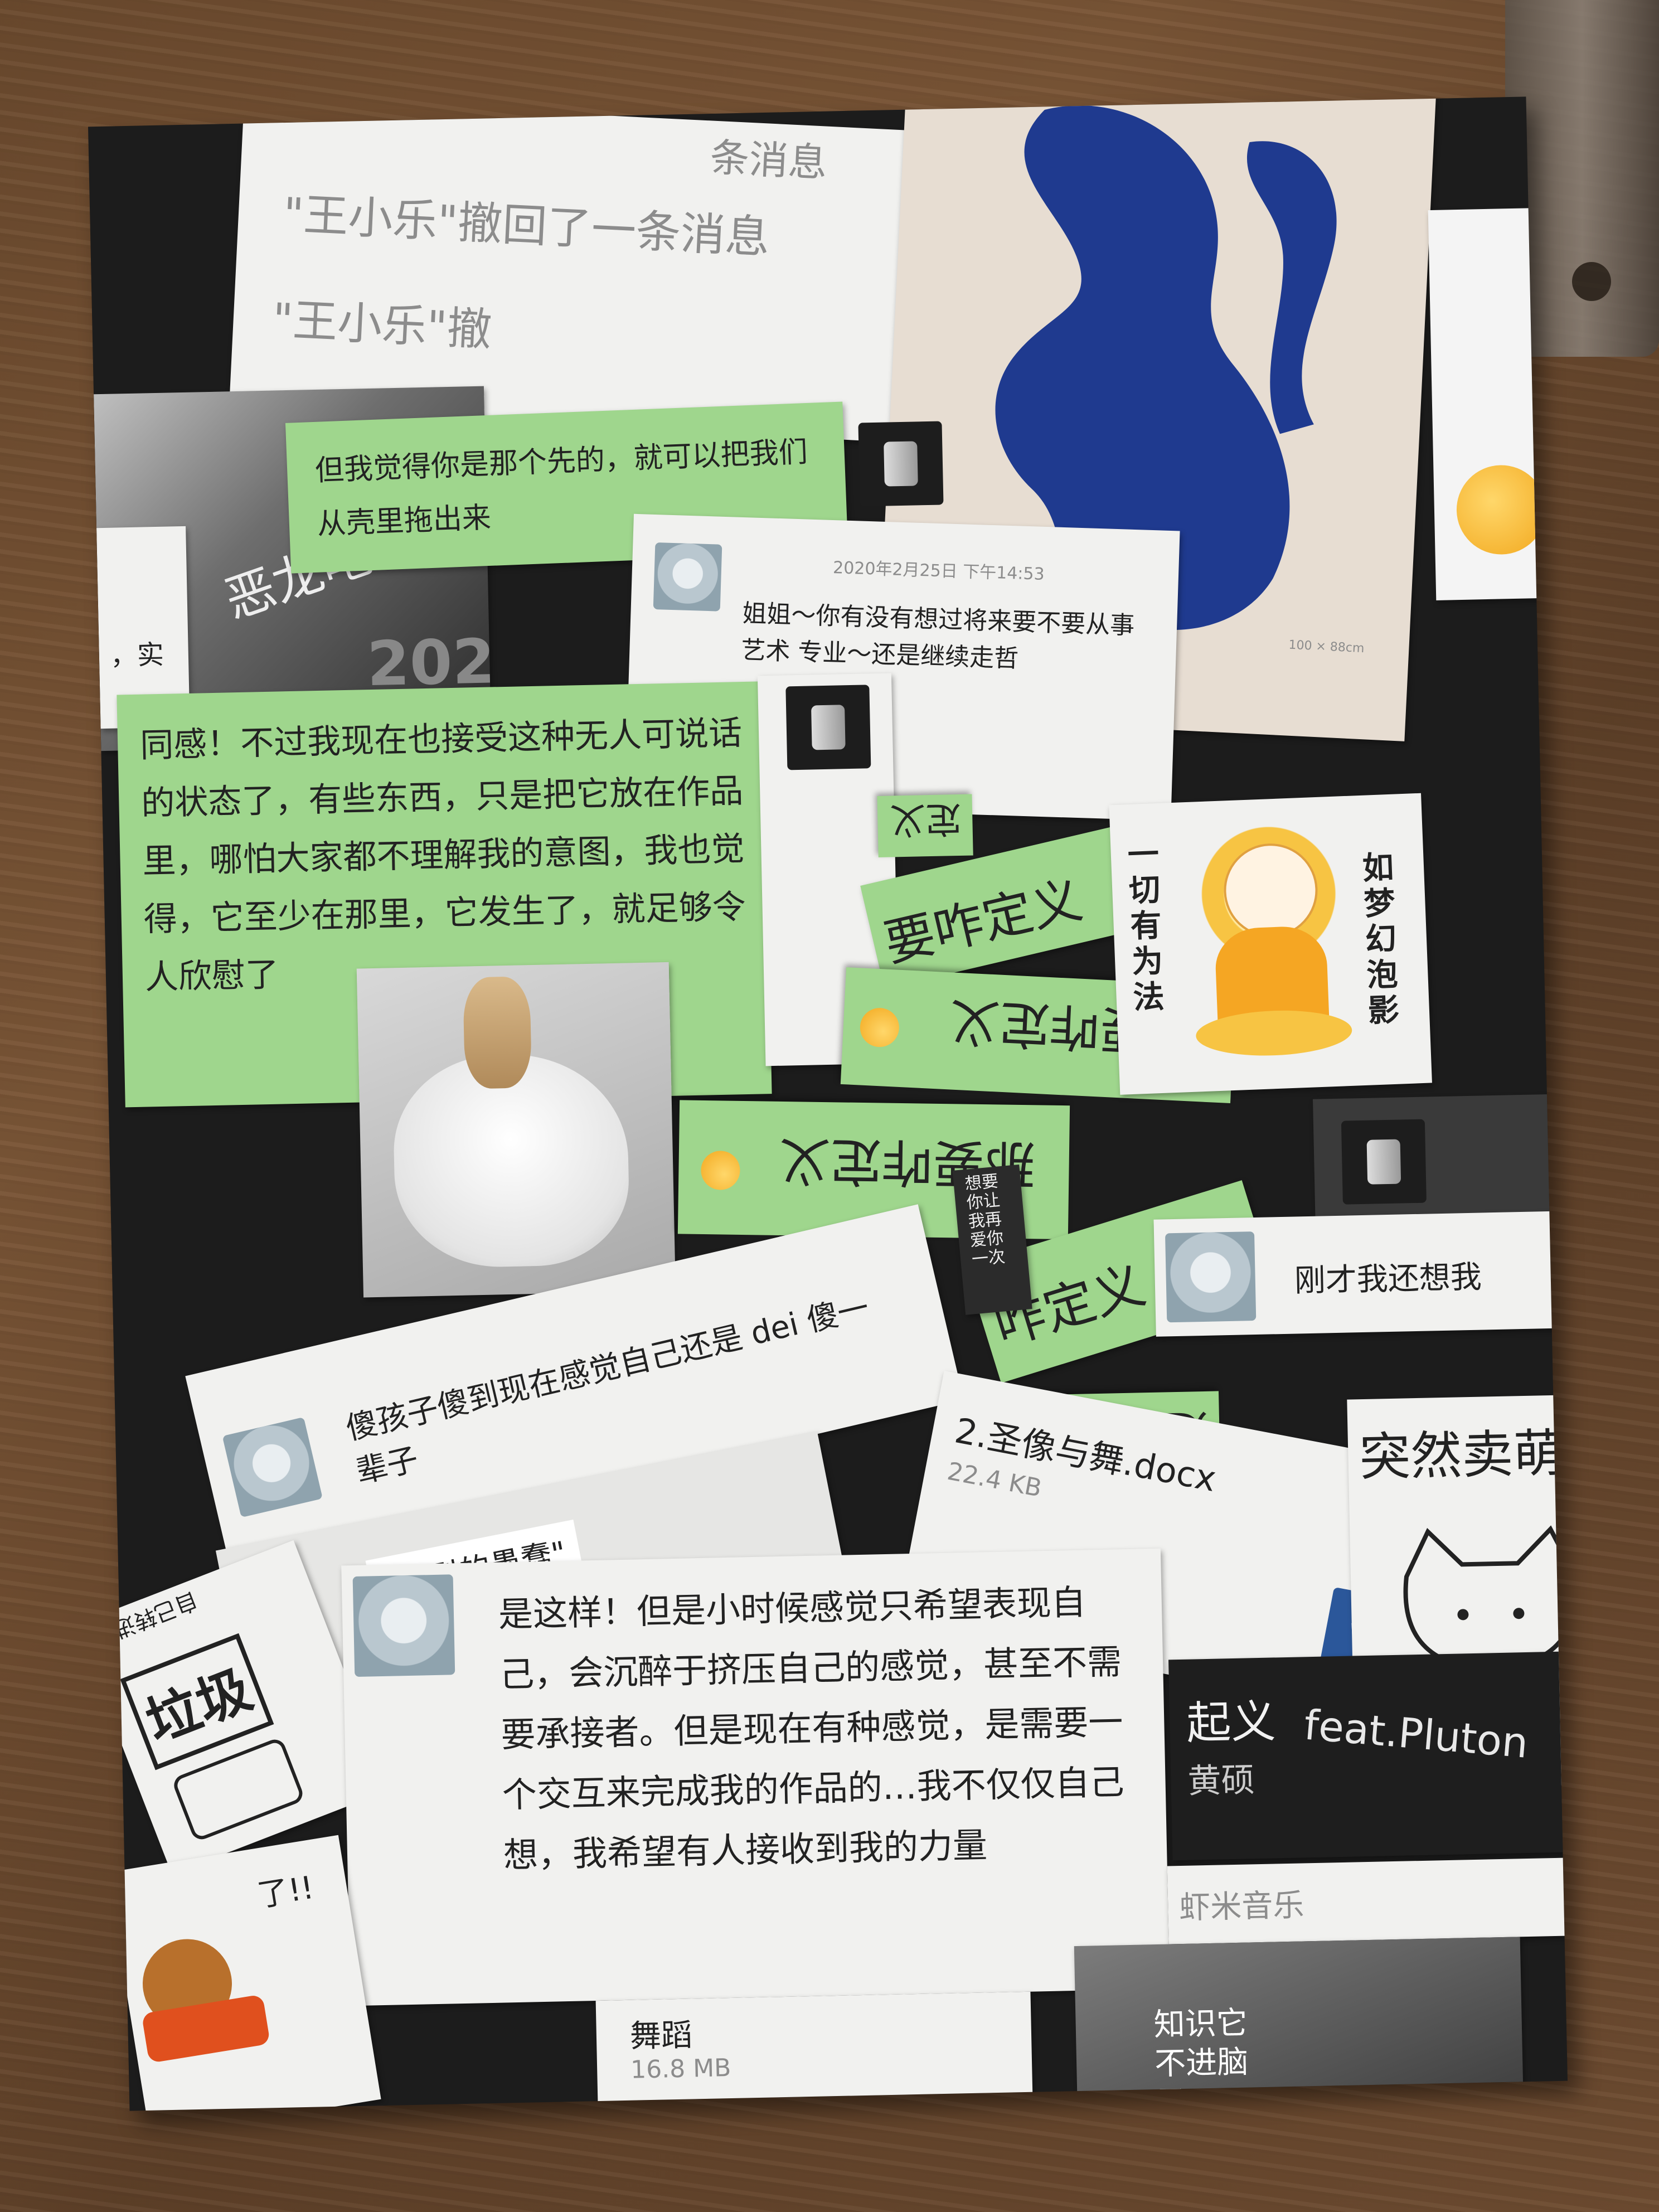 This screenshot has height=2212, width=1659. What do you see at coordinates (137, 655) in the screenshot?
I see `edge-text: ，实` at bounding box center [137, 655].